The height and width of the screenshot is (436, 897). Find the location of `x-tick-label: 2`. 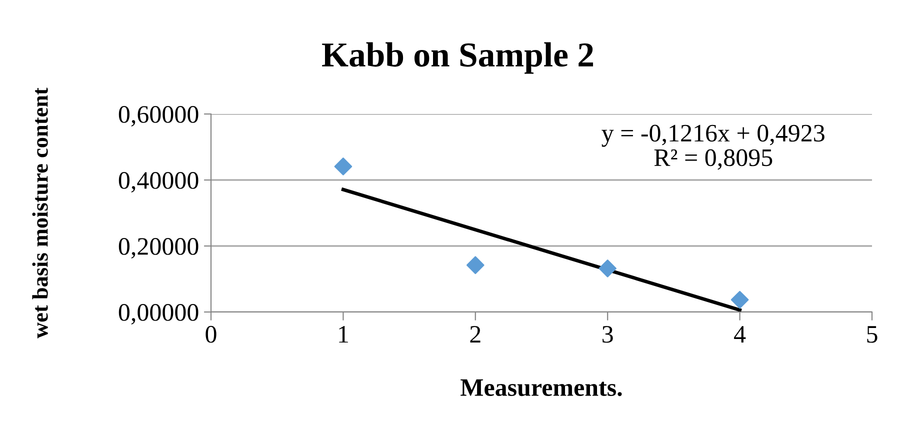

x-tick-label: 2 is located at coordinates (475, 334).